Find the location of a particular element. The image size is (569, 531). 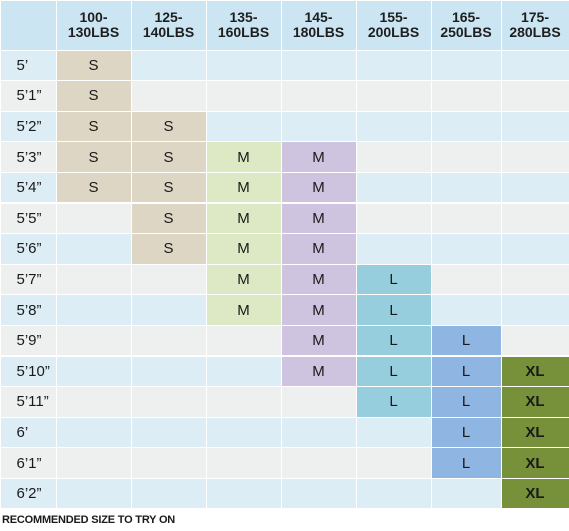

weight-column-header: 155- 200LBS is located at coordinates (393, 25).